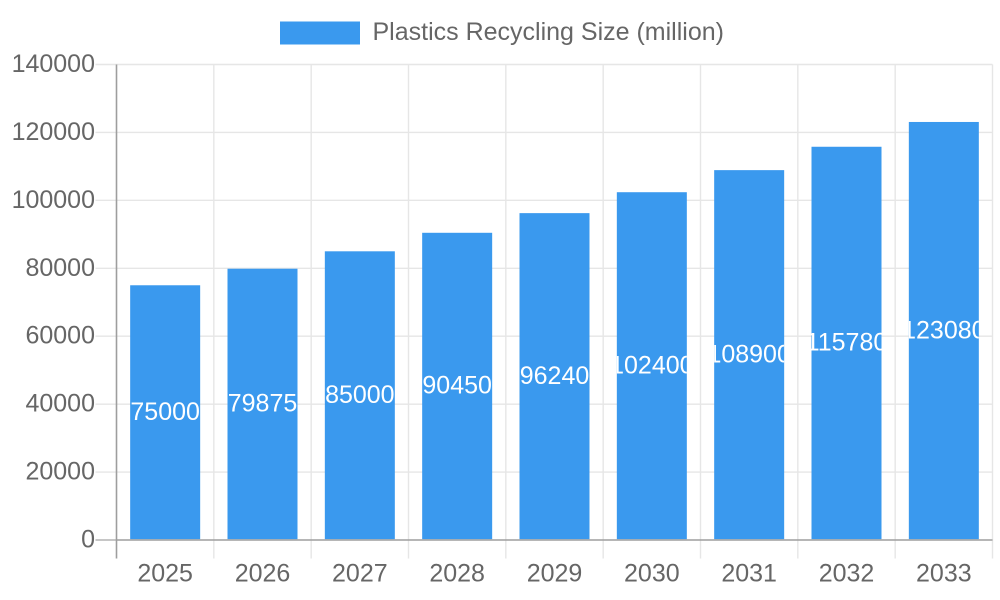 Image resolution: width=1000 pixels, height=600 pixels. What do you see at coordinates (263, 574) in the screenshot?
I see `svg-text: 2026` at bounding box center [263, 574].